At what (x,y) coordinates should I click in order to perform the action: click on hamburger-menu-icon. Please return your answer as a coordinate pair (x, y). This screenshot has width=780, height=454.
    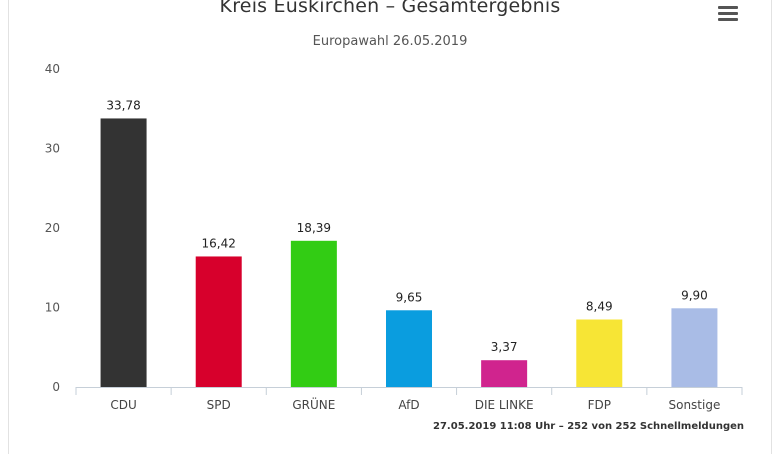
    Looking at the image, I should click on (728, 14).